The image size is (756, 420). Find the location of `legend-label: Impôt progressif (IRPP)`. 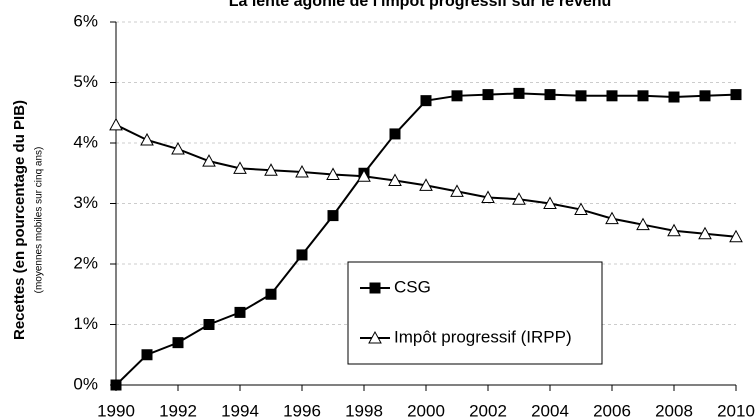

legend-label: Impôt progressif (IRPP) is located at coordinates (483, 336).